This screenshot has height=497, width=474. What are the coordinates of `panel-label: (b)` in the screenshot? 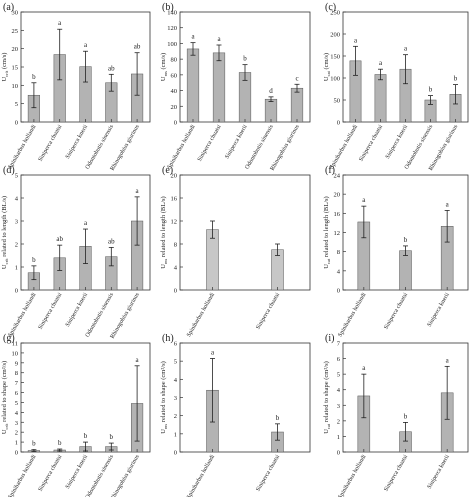 It's located at (168, 7).